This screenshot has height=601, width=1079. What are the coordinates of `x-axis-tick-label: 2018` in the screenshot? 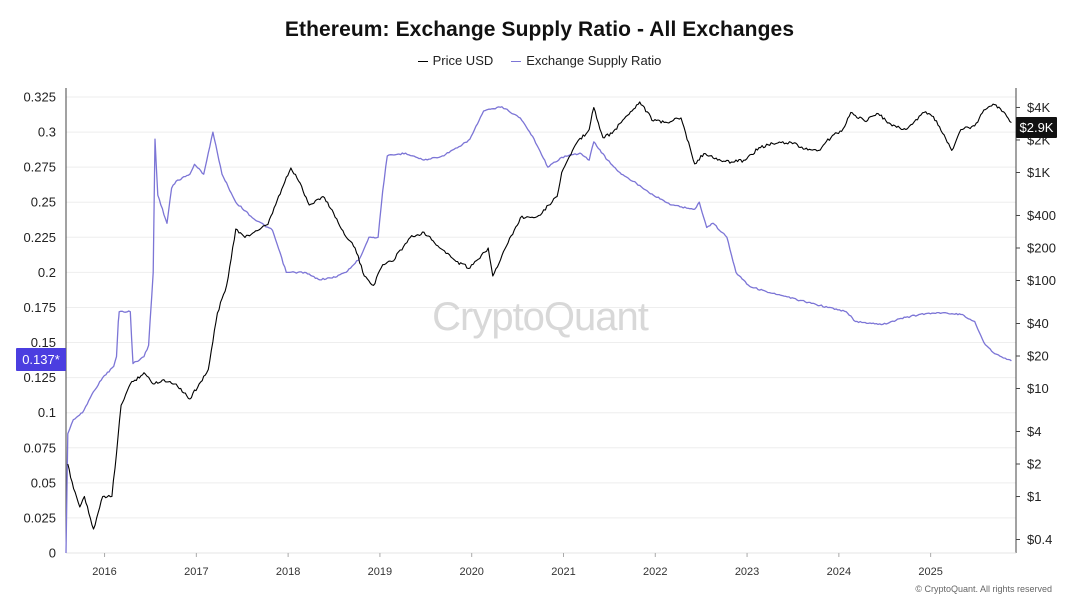 It's located at (288, 572).